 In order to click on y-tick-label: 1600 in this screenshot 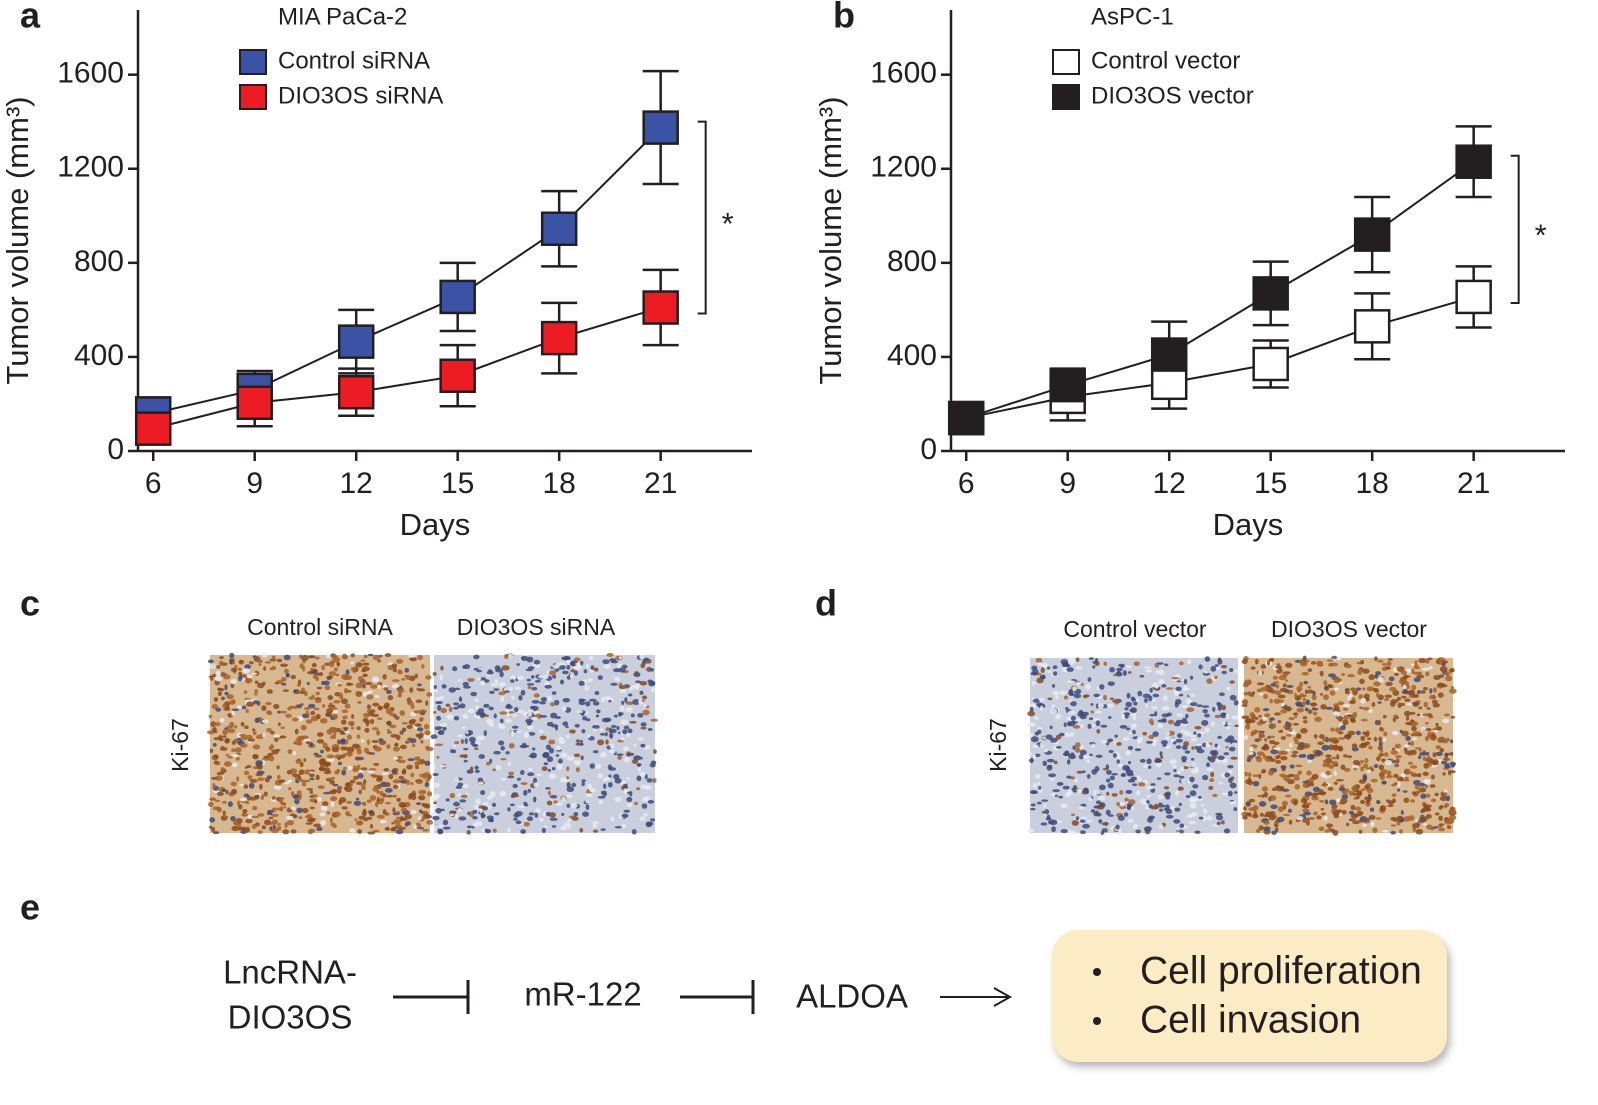, I will do `click(90, 73)`.